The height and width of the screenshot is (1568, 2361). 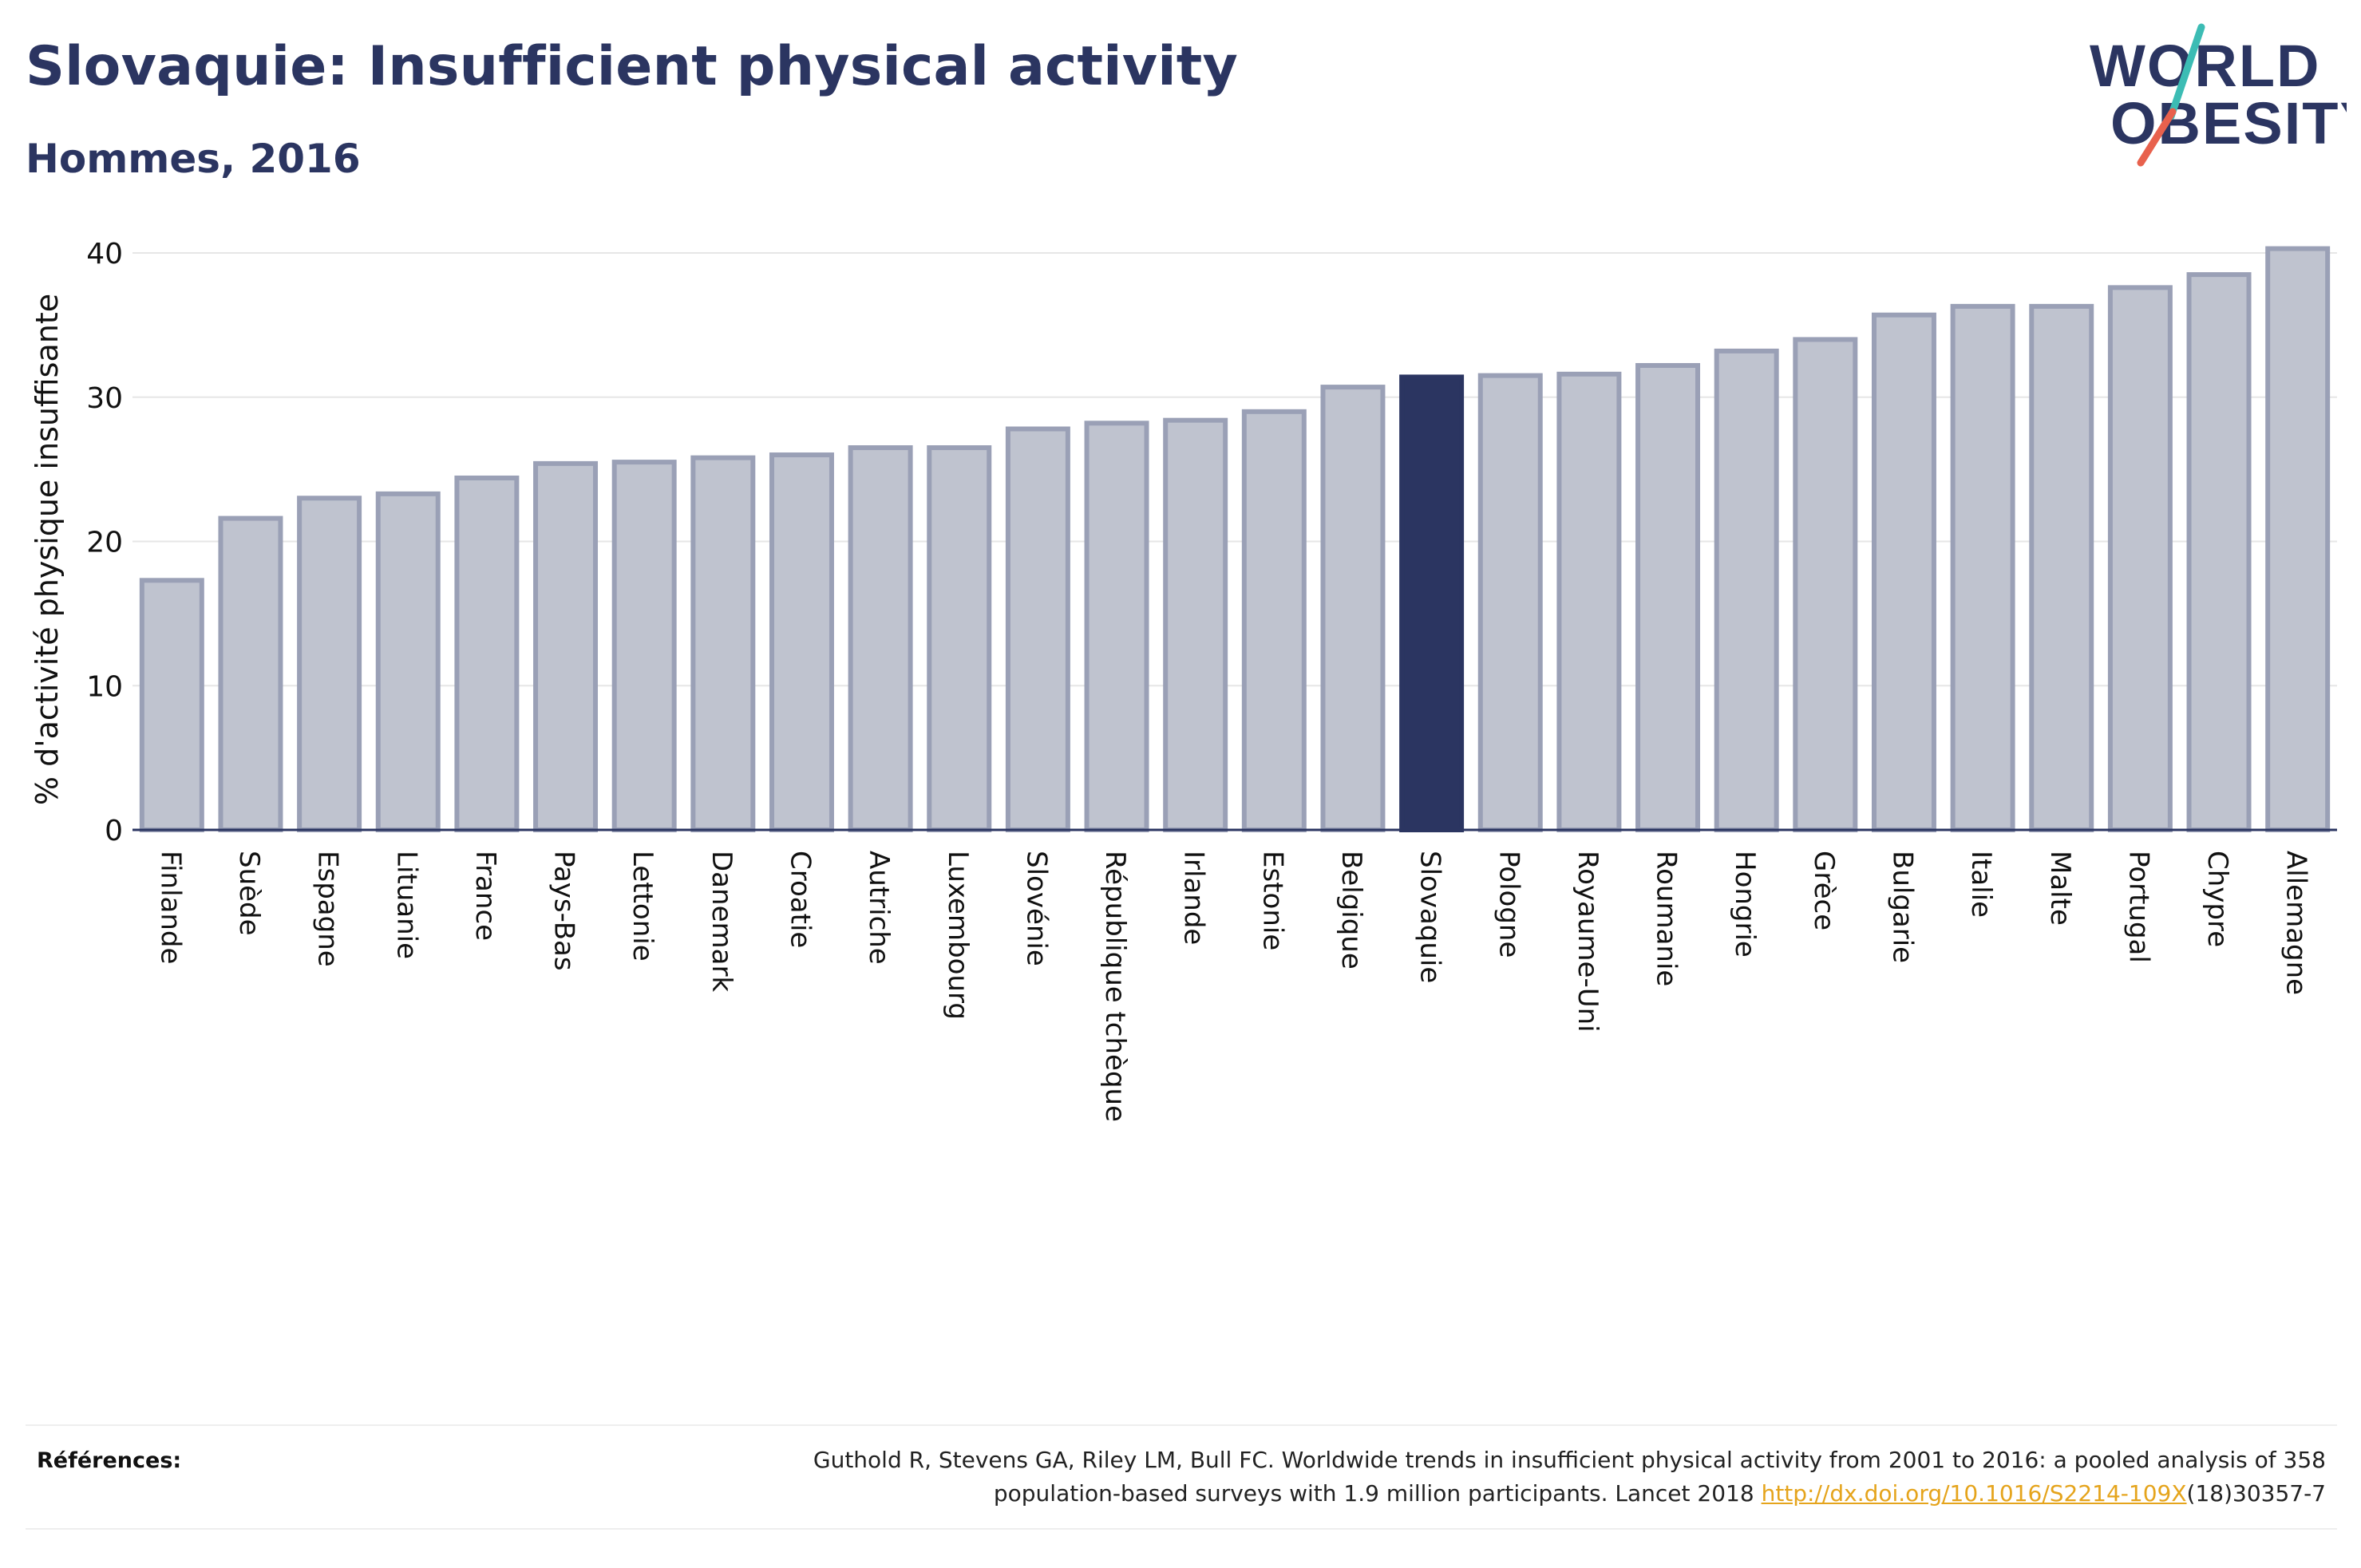 What do you see at coordinates (1667, 918) in the screenshot?
I see `x-tick-label: Roumanie` at bounding box center [1667, 918].